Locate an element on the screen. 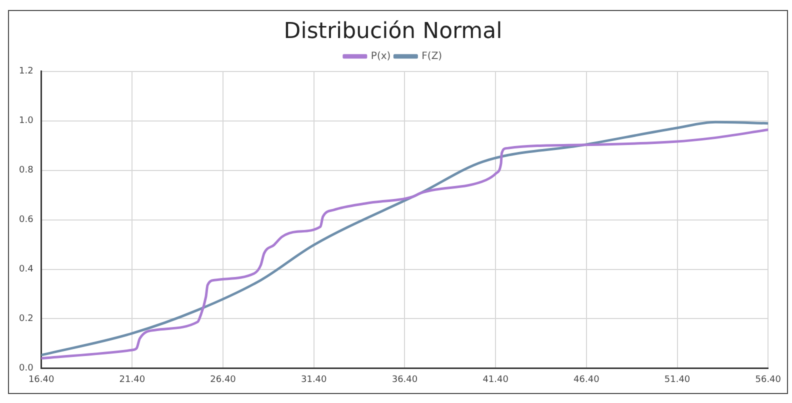 The image size is (792, 403). legend-label: P(x) is located at coordinates (380, 56).